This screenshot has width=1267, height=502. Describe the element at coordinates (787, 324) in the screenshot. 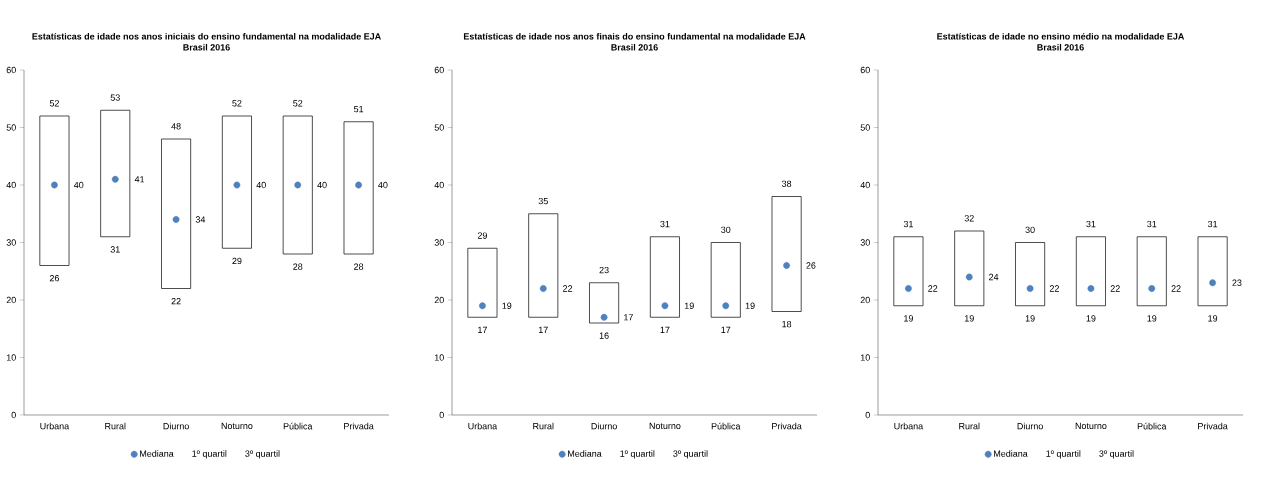

I see `annotation: 18` at that location.